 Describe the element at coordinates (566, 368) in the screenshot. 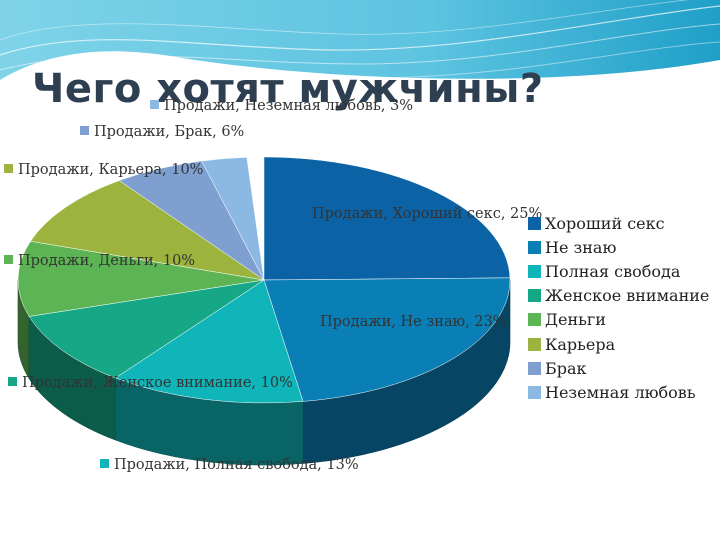

I see `legend-label: Брак` at that location.